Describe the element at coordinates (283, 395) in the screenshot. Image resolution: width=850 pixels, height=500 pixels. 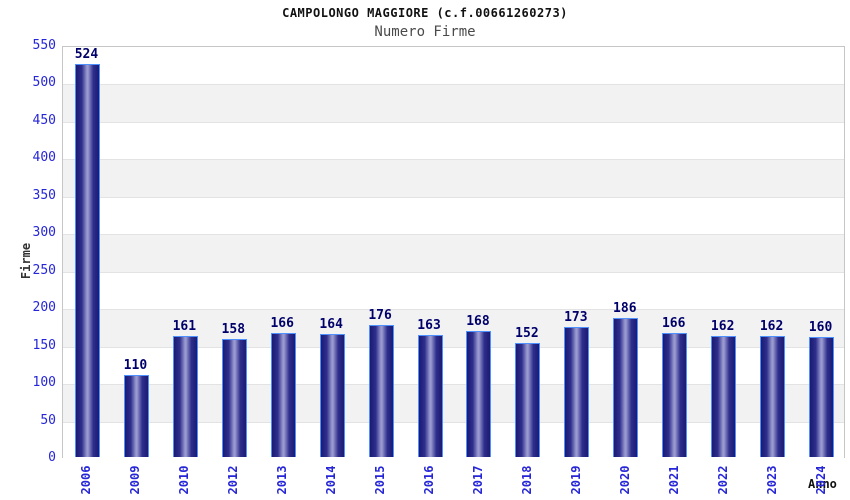
I see `bar-2013` at that location.